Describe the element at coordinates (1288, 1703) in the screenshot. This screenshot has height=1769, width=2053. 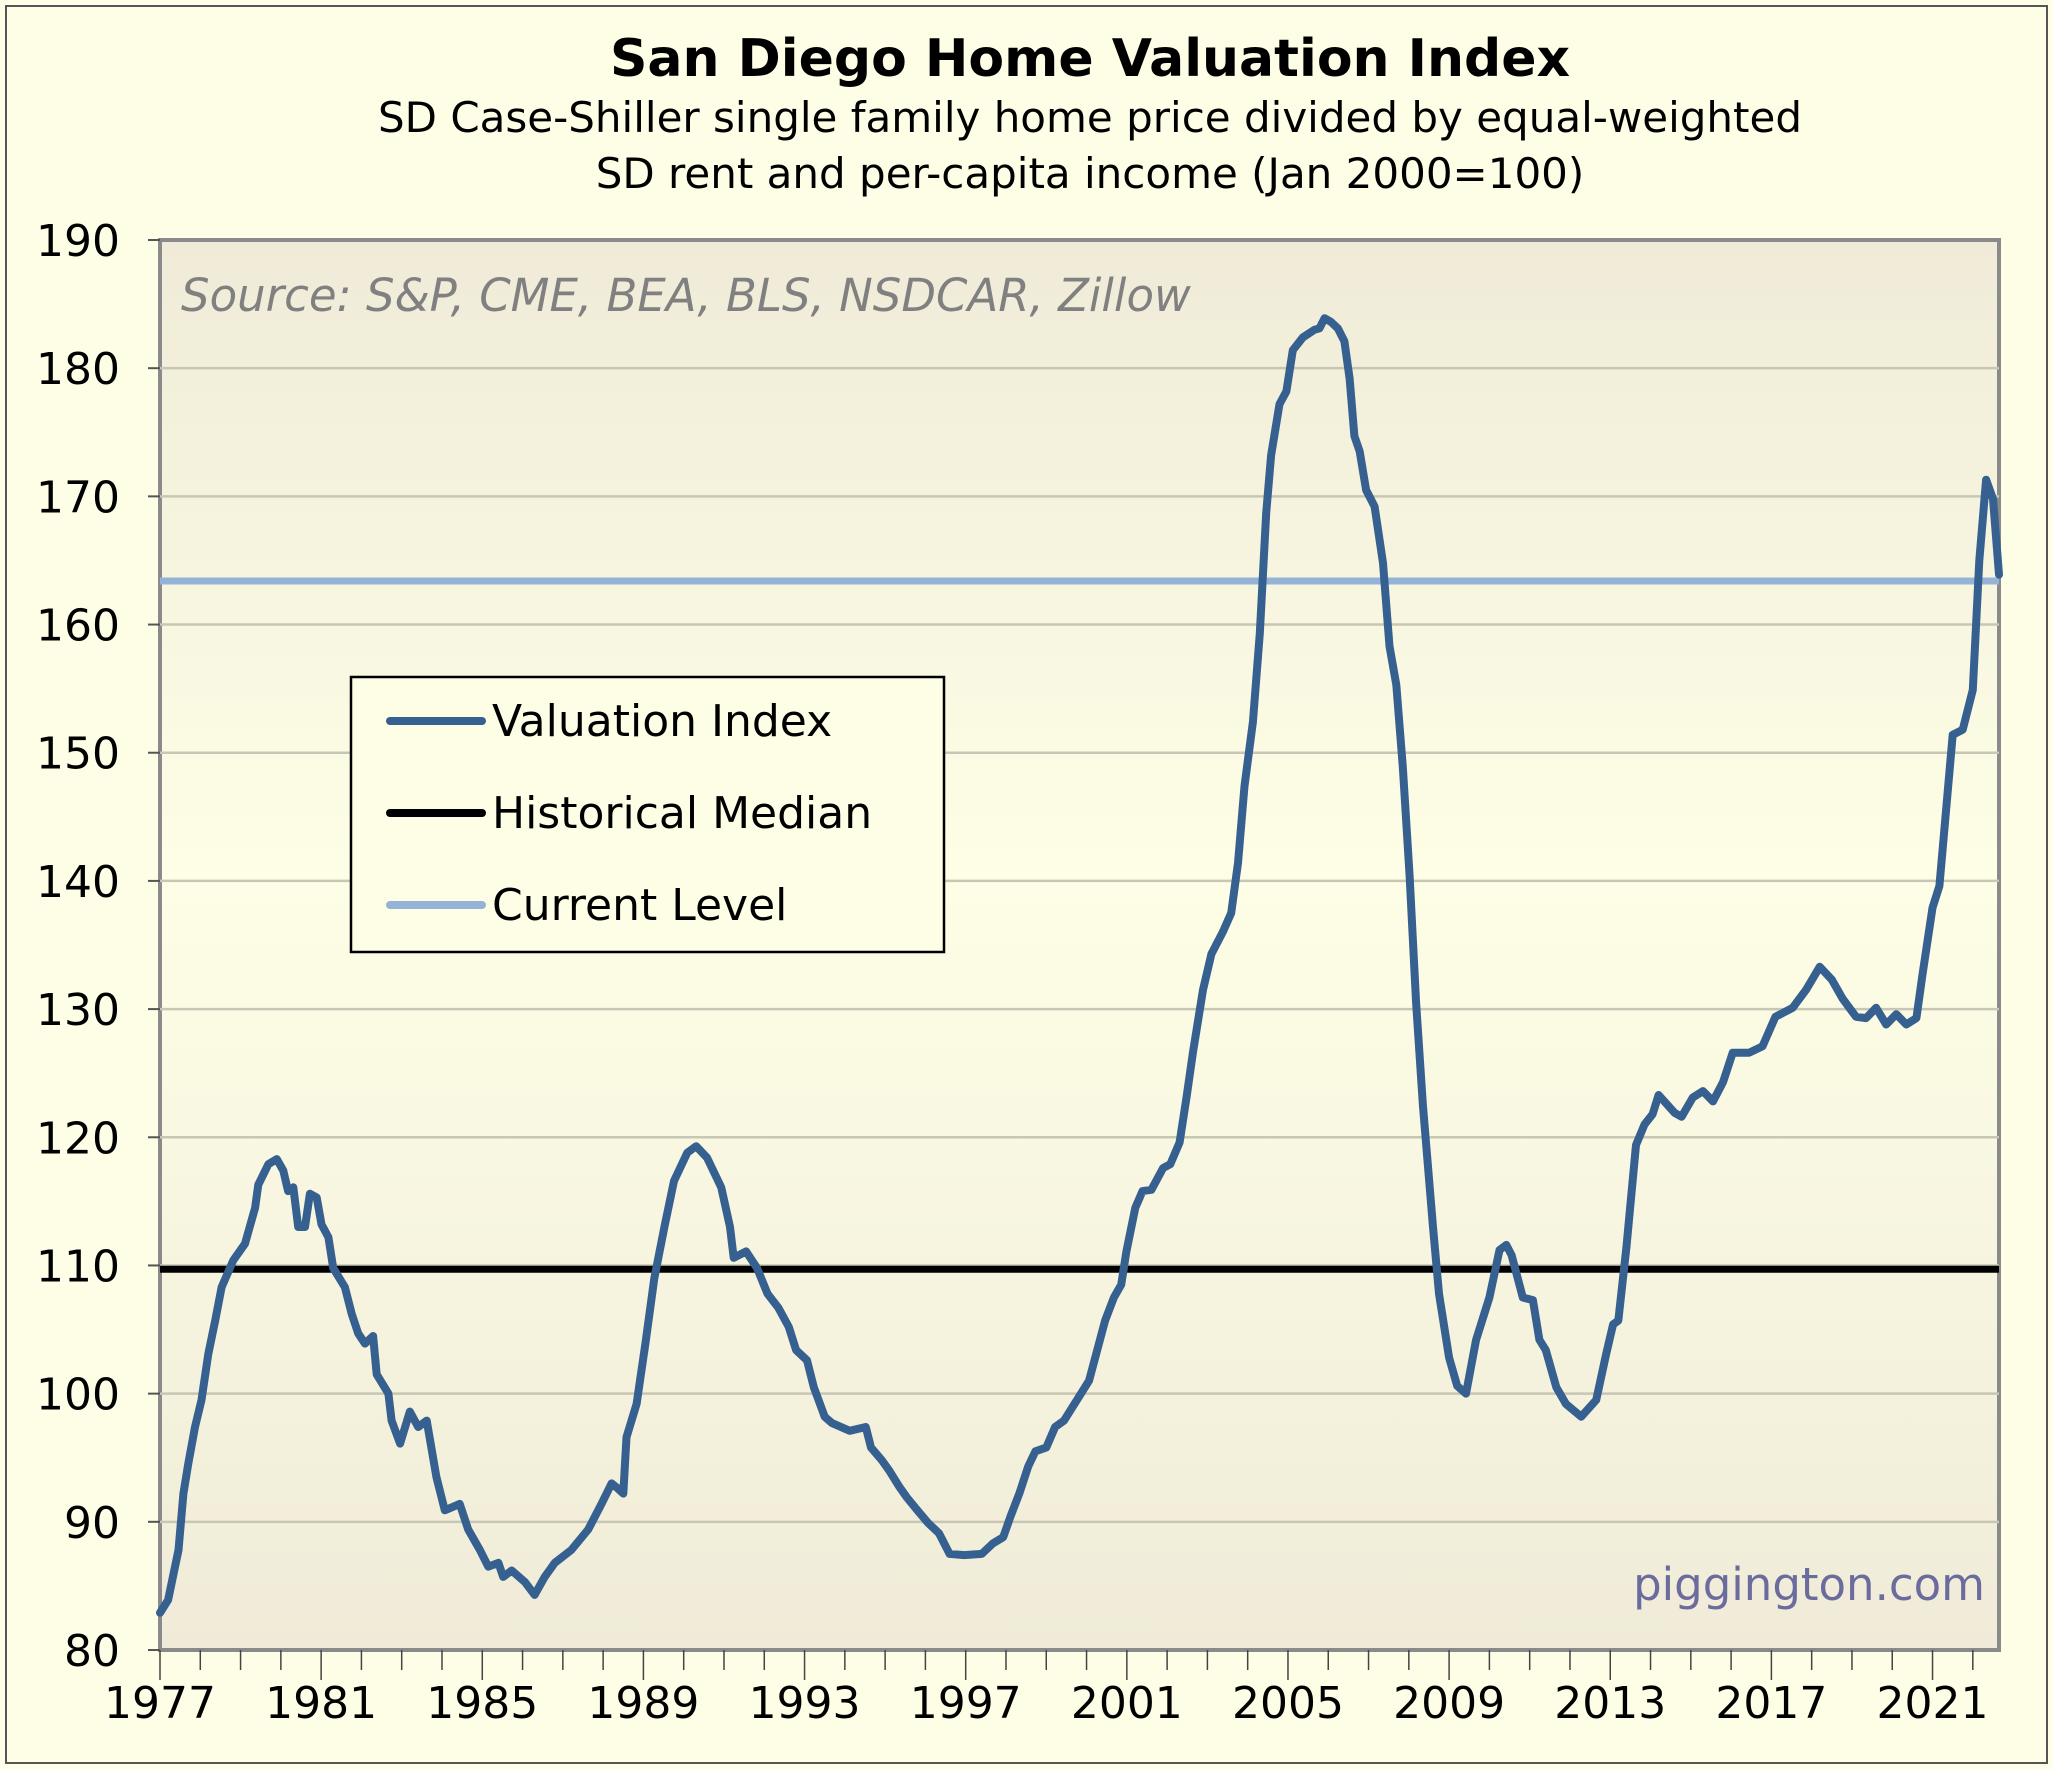
I see `x-tick-label: 2005` at that location.